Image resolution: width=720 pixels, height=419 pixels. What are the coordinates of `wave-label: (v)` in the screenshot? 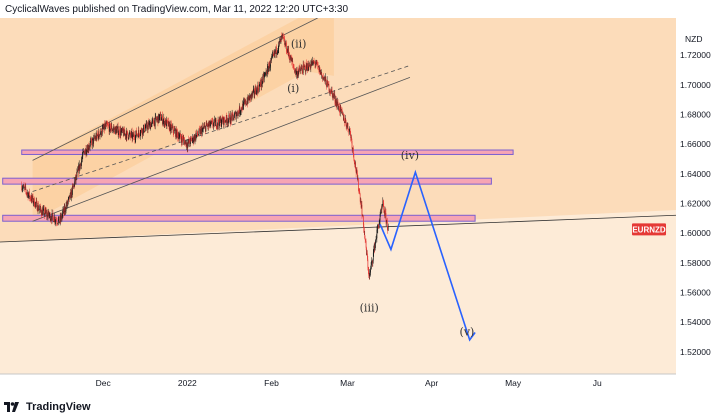 It's located at (467, 331).